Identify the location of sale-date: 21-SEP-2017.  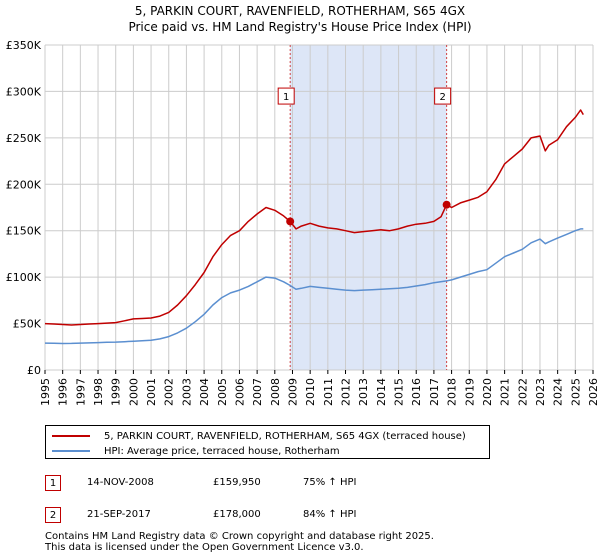
(119, 514).